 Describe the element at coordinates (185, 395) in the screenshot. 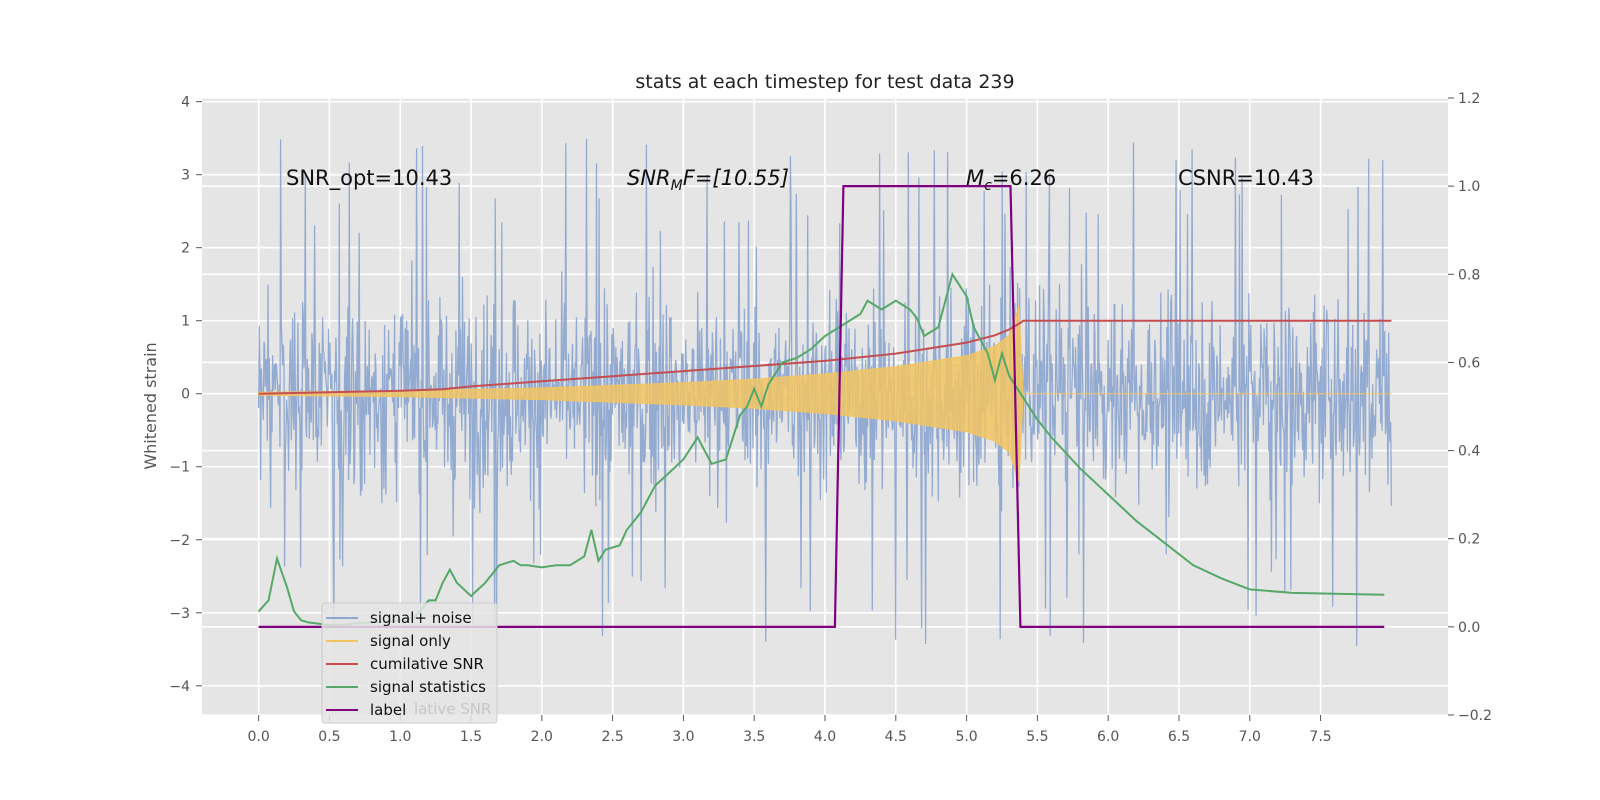

I see `y-left-tick-label: 0` at that location.